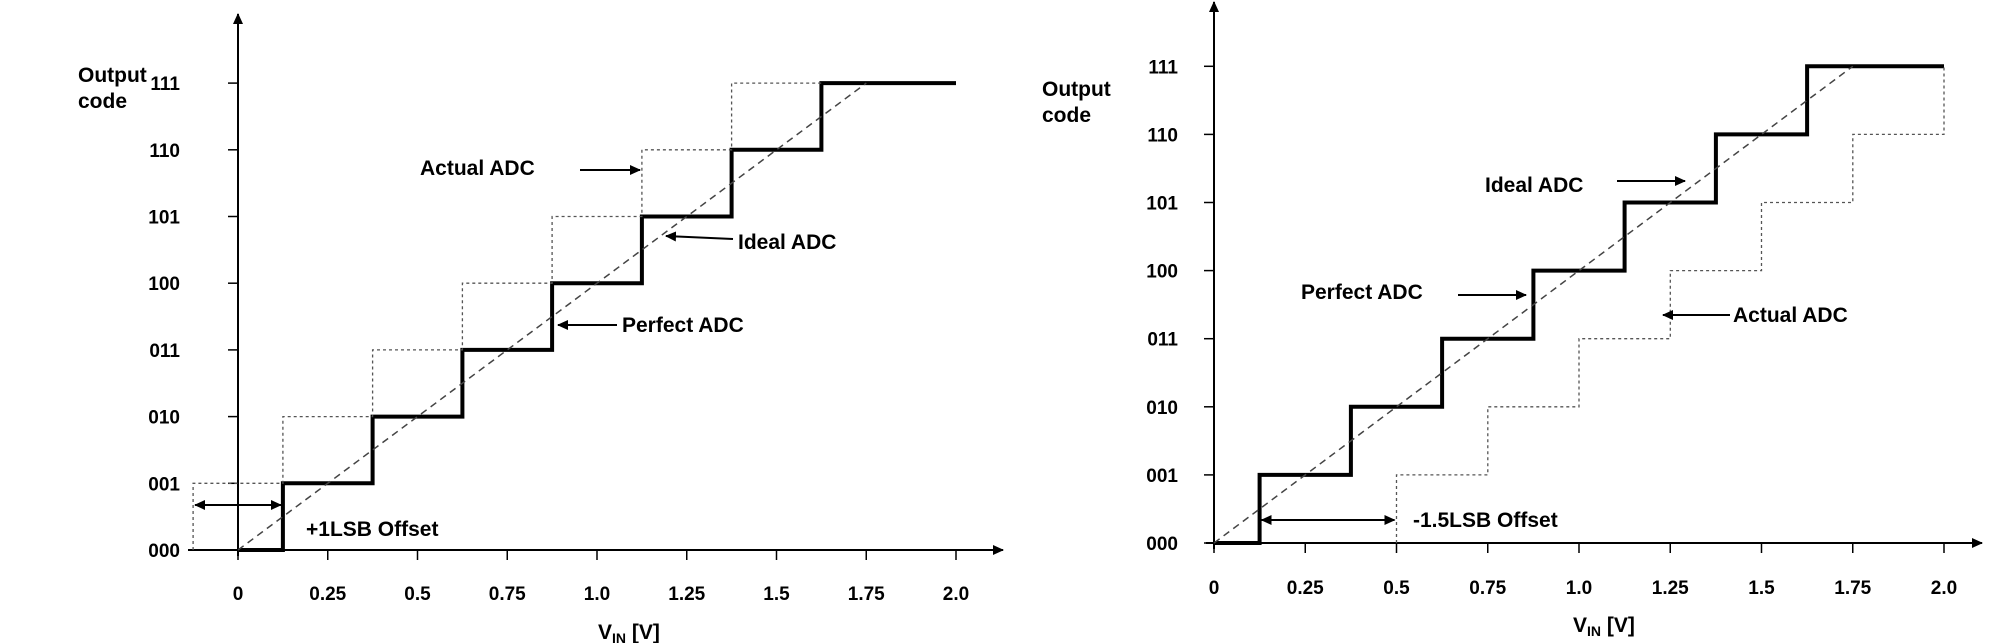 The width and height of the screenshot is (1989, 643). Describe the element at coordinates (699, 236) in the screenshot. I see `arrow-ideal-adc` at that location.